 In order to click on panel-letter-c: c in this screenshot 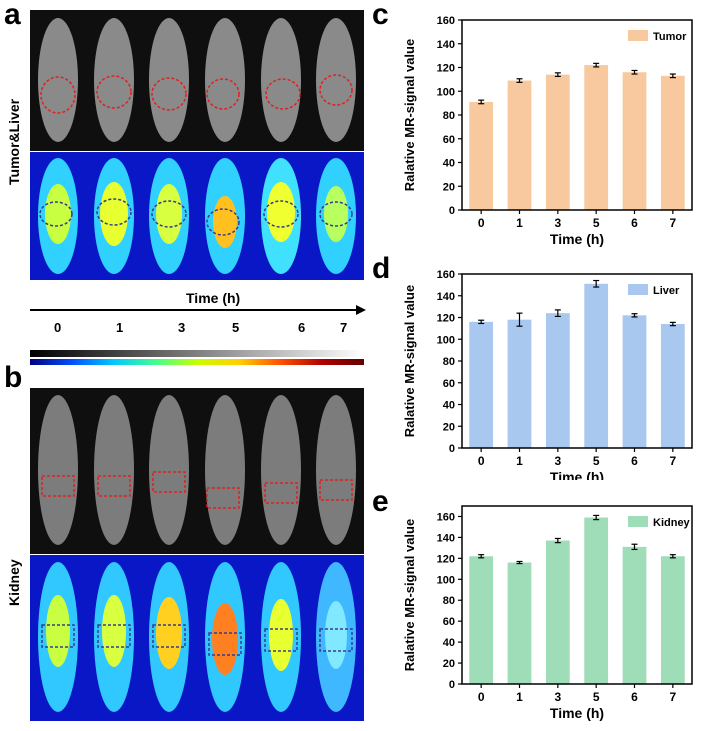, I will do `click(380, 15)`.